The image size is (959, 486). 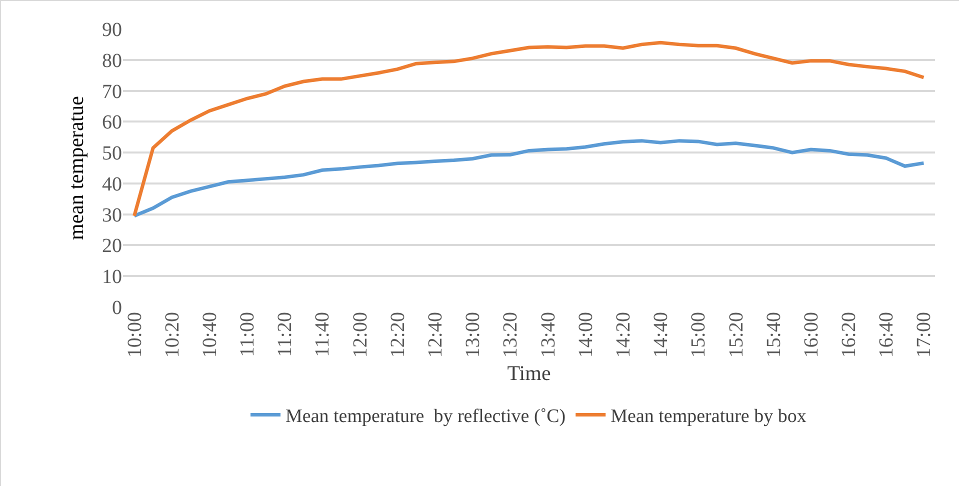 I want to click on x-tick-label: 13:20, so click(x=511, y=335).